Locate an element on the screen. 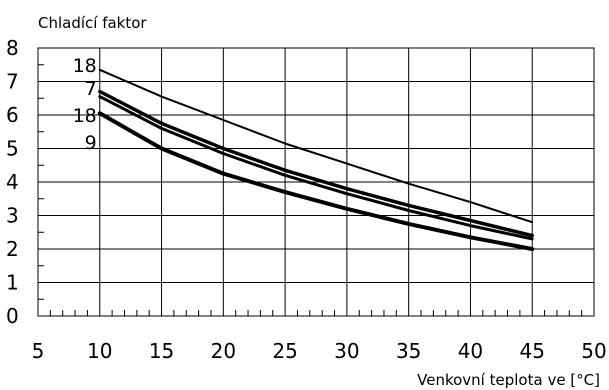 The width and height of the screenshot is (609, 390). y-tick-labels: 0 1 2 3 4 5 6 7 8 is located at coordinates (12, 182).